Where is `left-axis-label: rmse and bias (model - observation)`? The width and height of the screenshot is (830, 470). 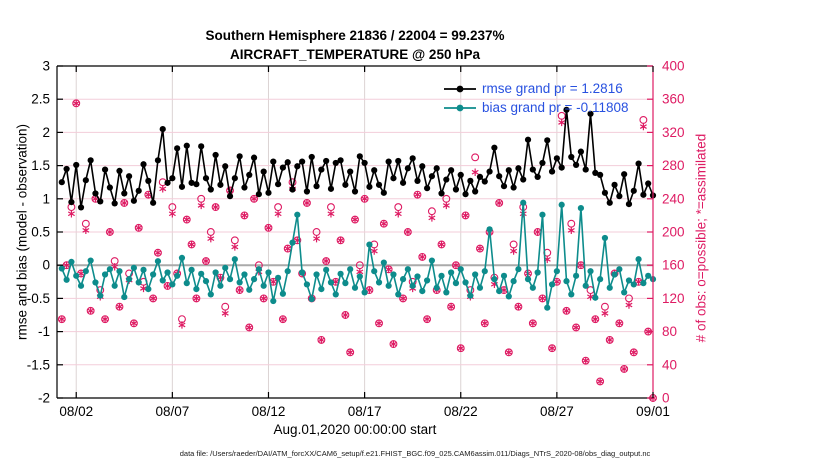 left-axis-label: rmse and bias (model - observation) is located at coordinates (22, 232).